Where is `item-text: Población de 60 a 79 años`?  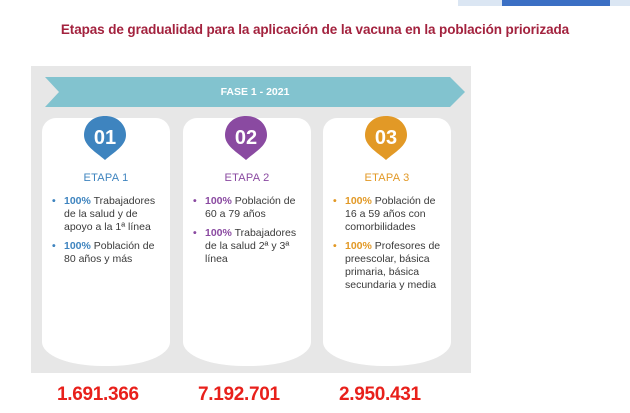 item-text: Población de 60 a 79 años is located at coordinates (250, 207).